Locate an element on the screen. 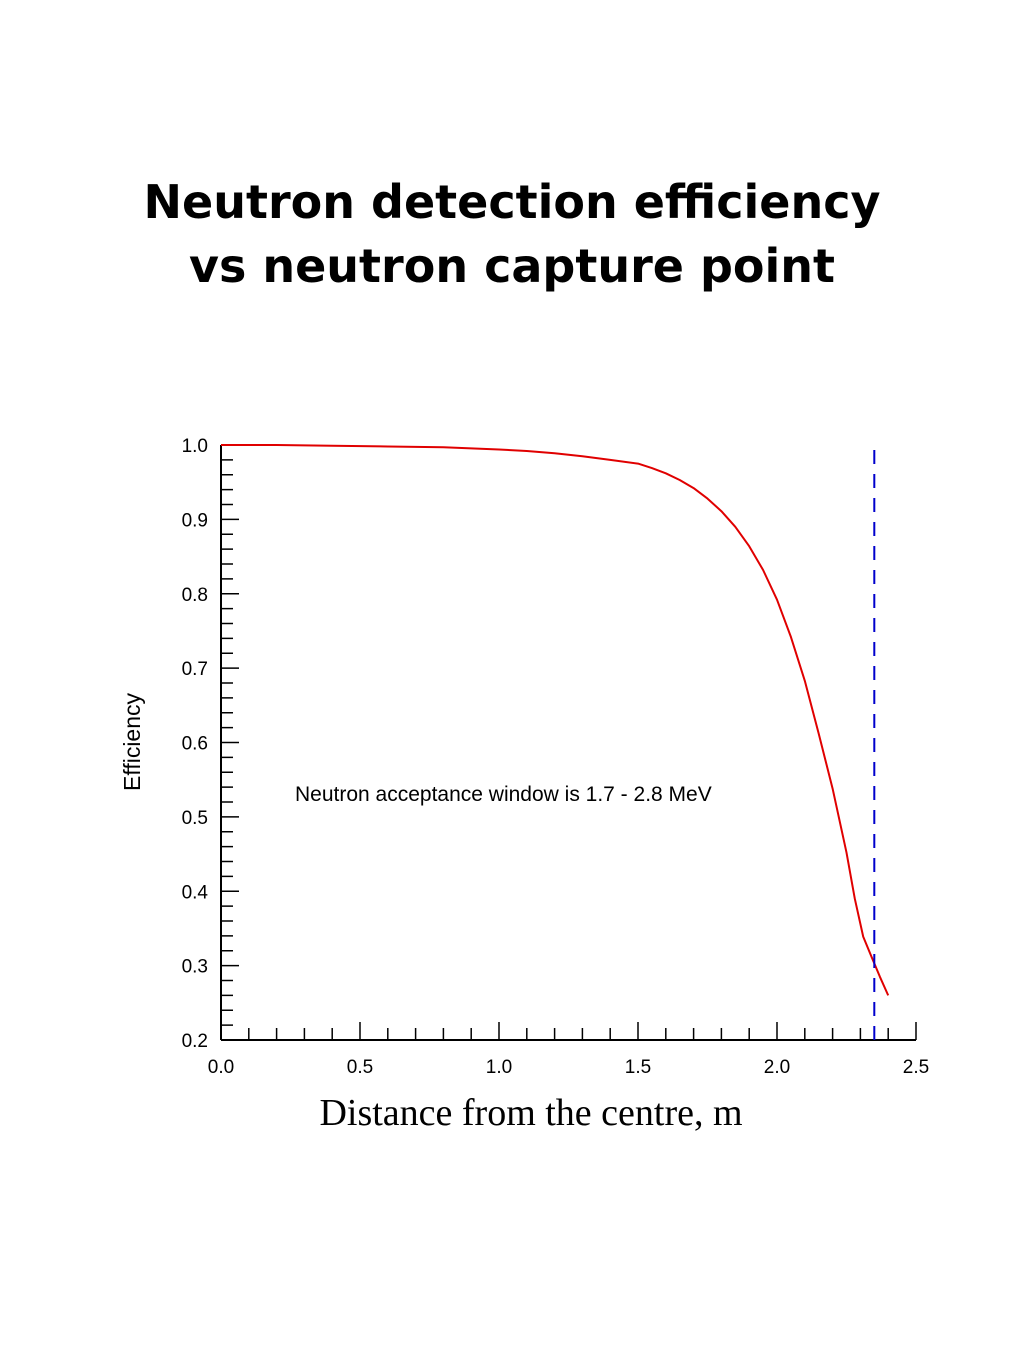  y-tick-label: 0.6 is located at coordinates (195, 744).